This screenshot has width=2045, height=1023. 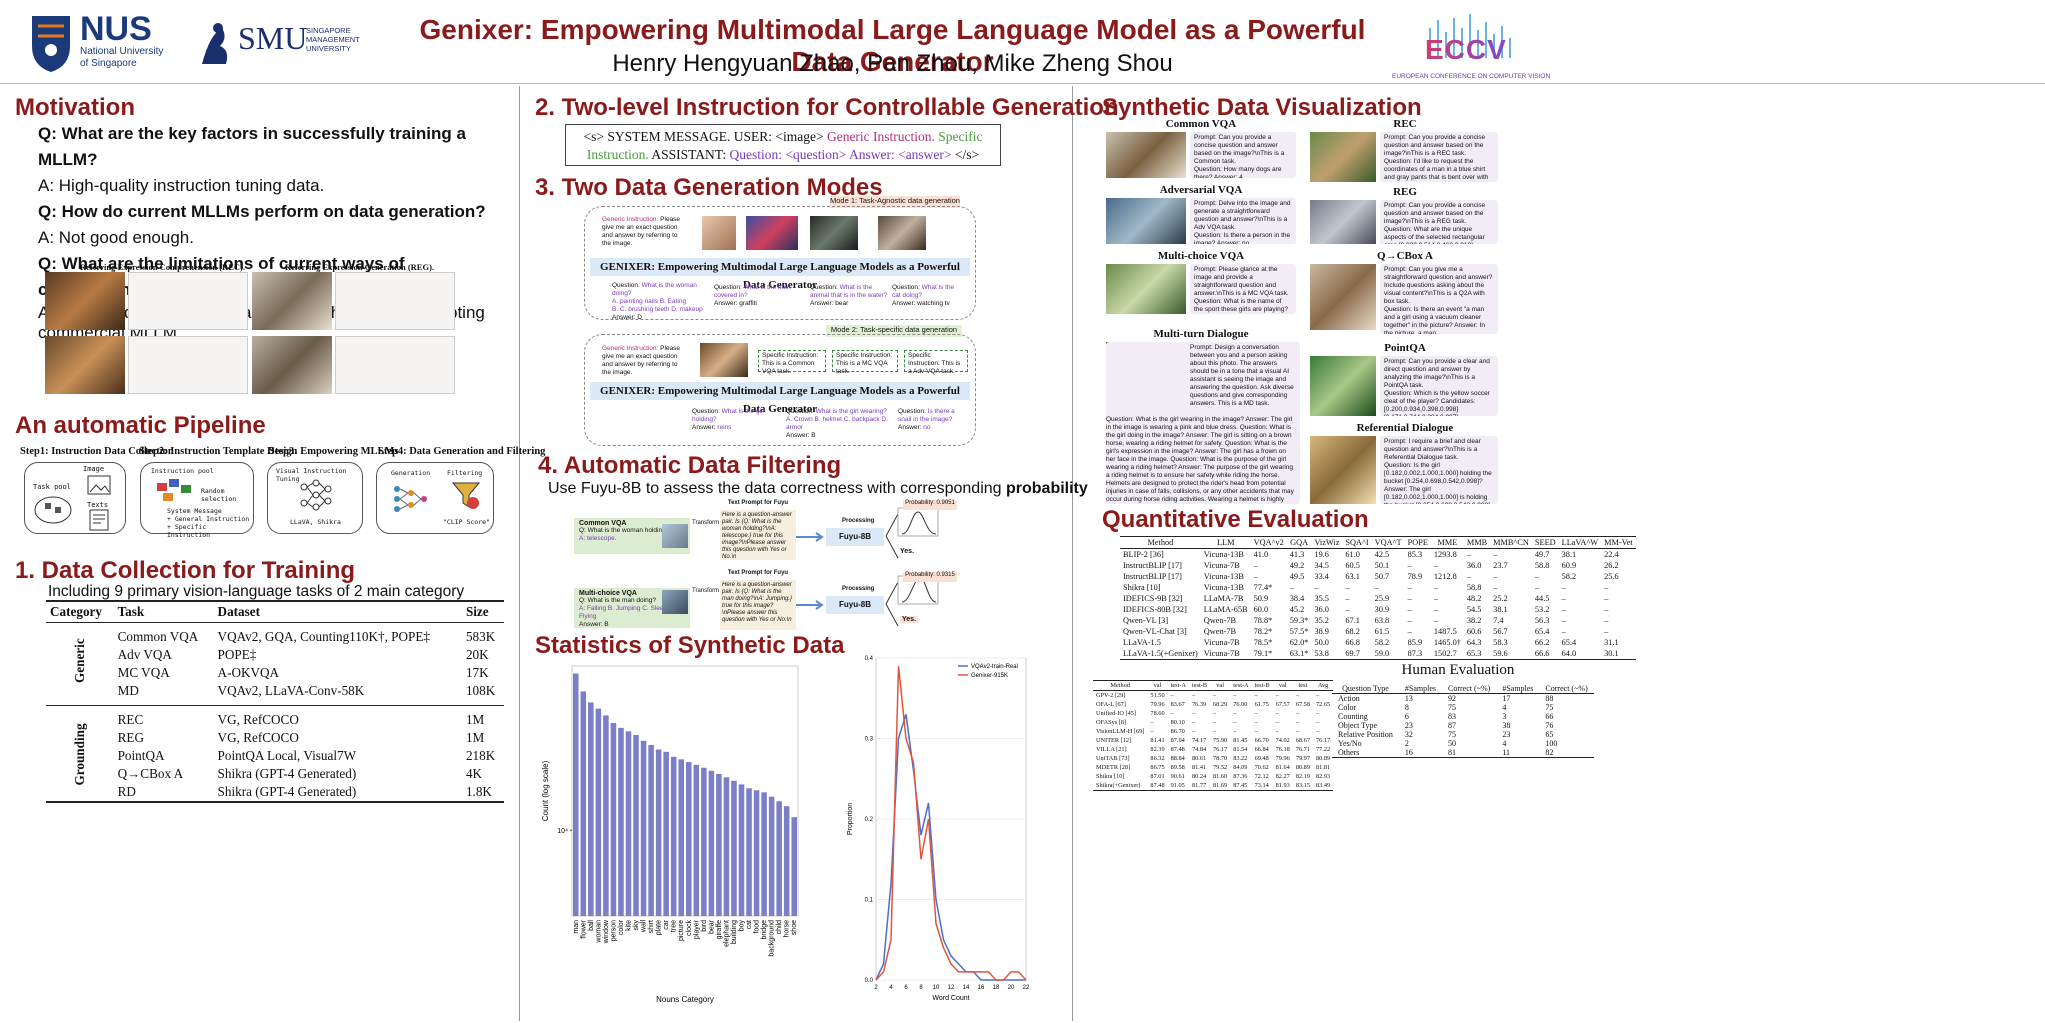 I want to click on quant-cell: LLaVA-1.5(+Genixer), so click(x=1160, y=653).